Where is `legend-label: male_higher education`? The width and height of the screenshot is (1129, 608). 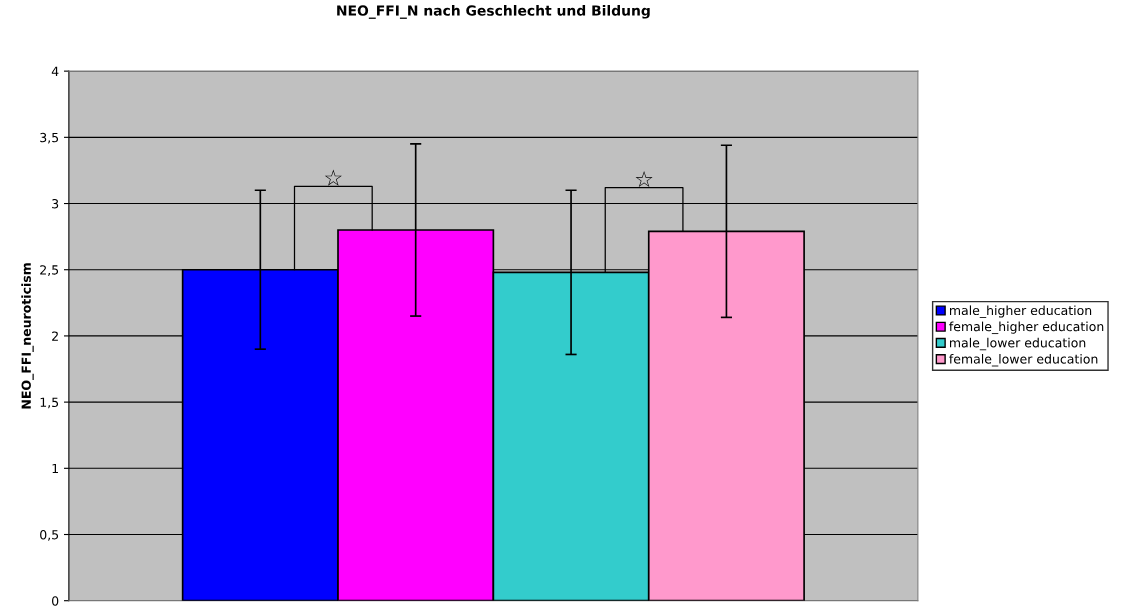 legend-label: male_higher education is located at coordinates (1021, 311).